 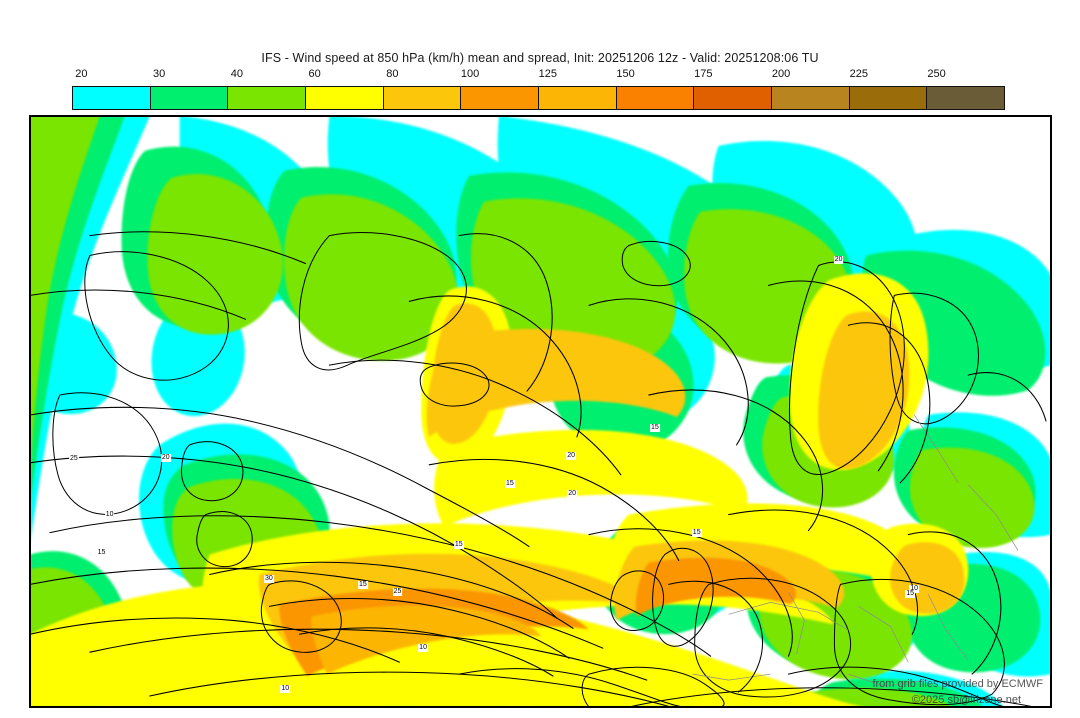 What do you see at coordinates (625, 74) in the screenshot?
I see `colorbar-tick-label: 150` at bounding box center [625, 74].